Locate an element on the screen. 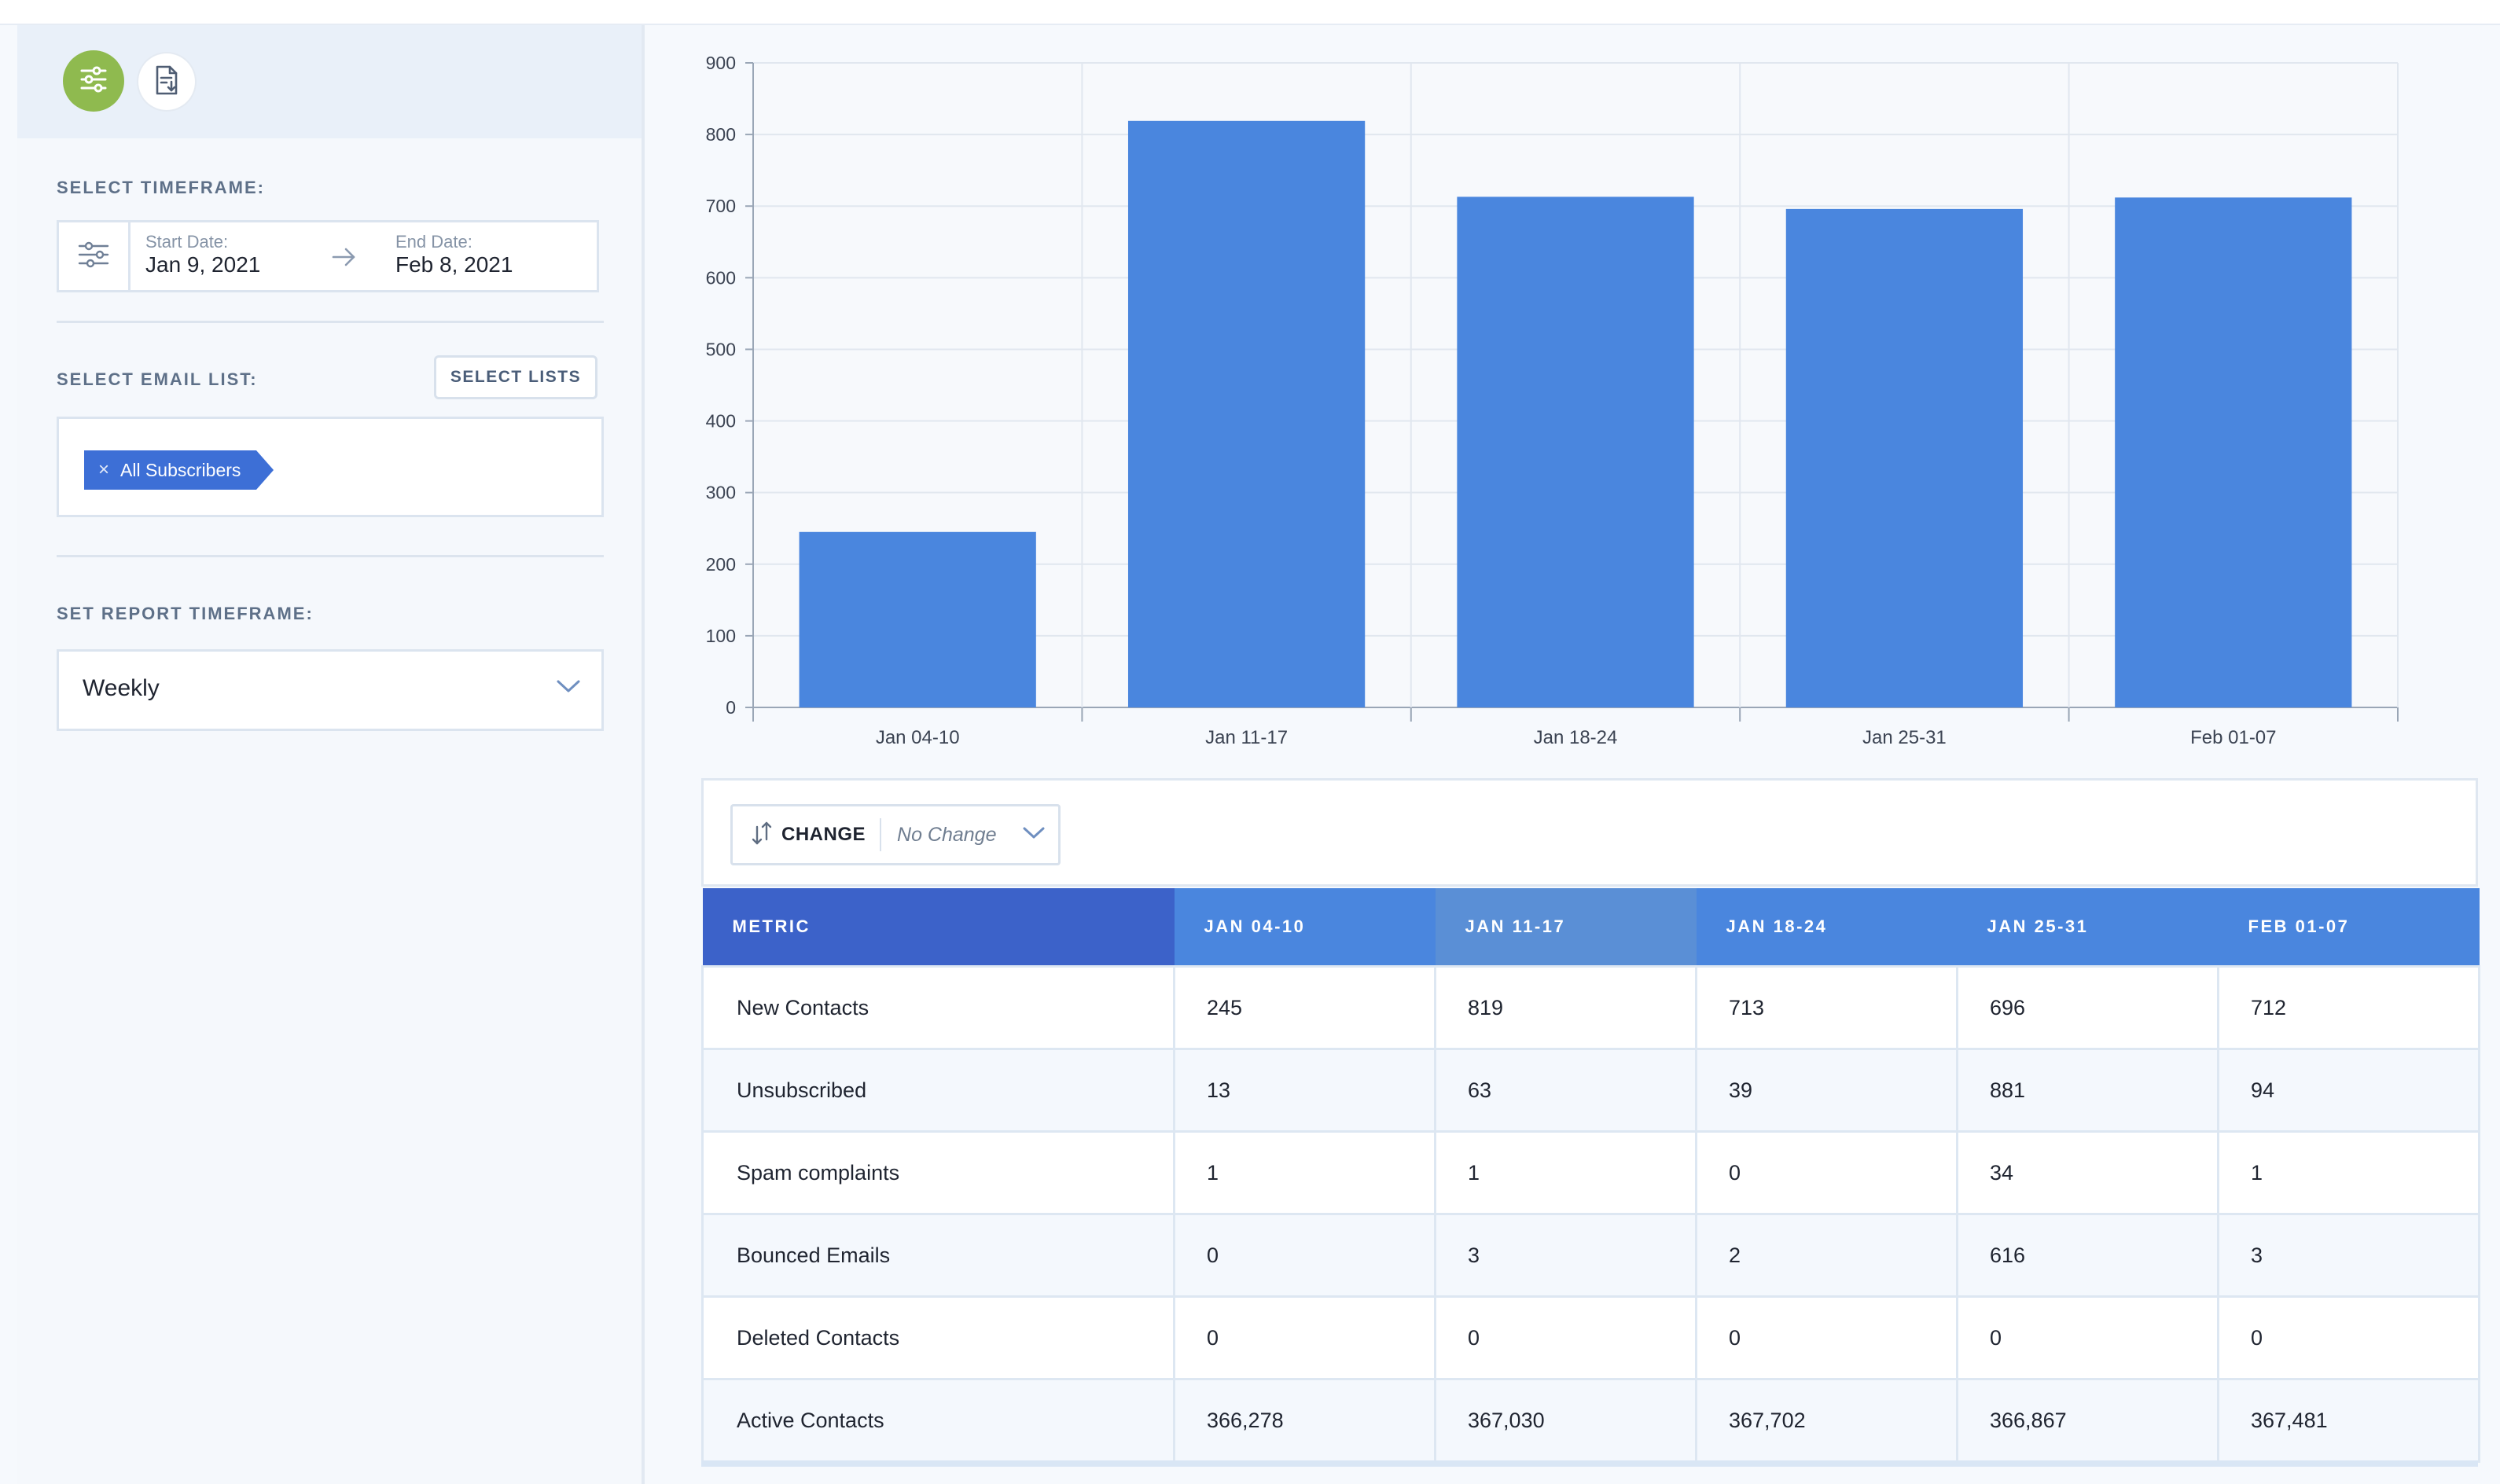 Image resolution: width=2500 pixels, height=1484 pixels. metric-value-cell: 366,278 is located at coordinates (1305, 1420).